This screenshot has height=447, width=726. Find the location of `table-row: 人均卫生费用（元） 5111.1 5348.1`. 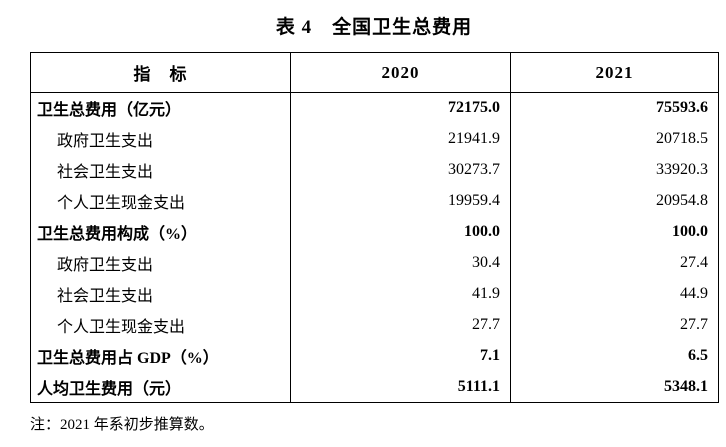

table-row: 人均卫生费用（元） 5111.1 5348.1 is located at coordinates (374, 387).